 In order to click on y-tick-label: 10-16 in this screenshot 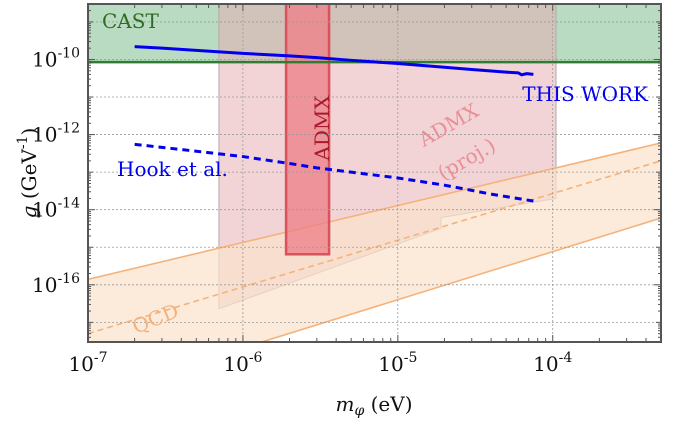, I will do `click(56, 284)`.